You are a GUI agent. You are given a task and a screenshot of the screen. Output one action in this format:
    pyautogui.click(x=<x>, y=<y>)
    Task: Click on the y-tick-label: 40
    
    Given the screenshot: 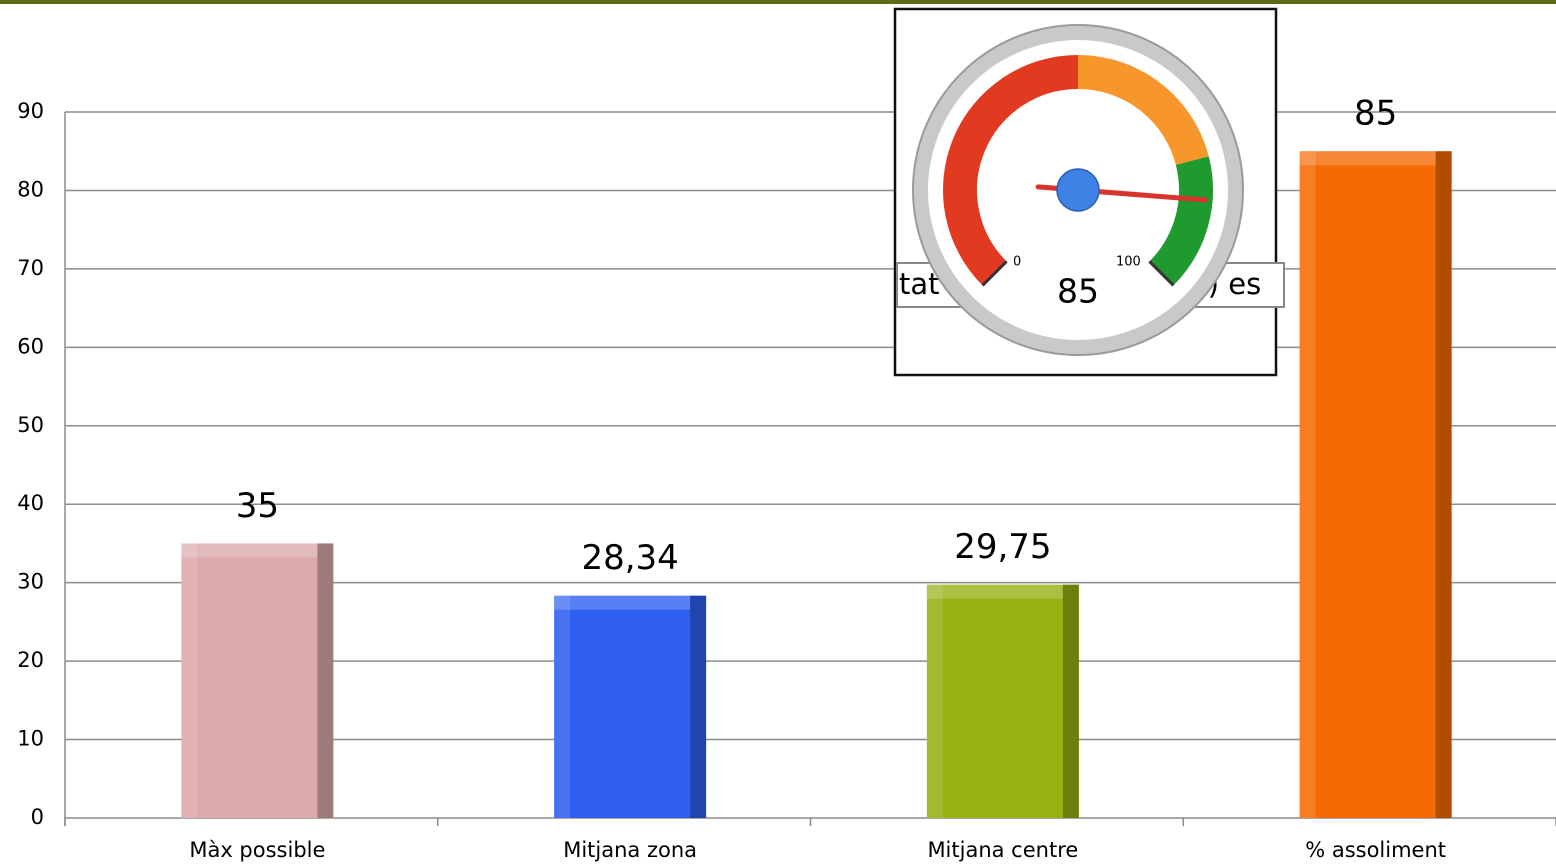 What is the action you would take?
    pyautogui.click(x=30, y=503)
    